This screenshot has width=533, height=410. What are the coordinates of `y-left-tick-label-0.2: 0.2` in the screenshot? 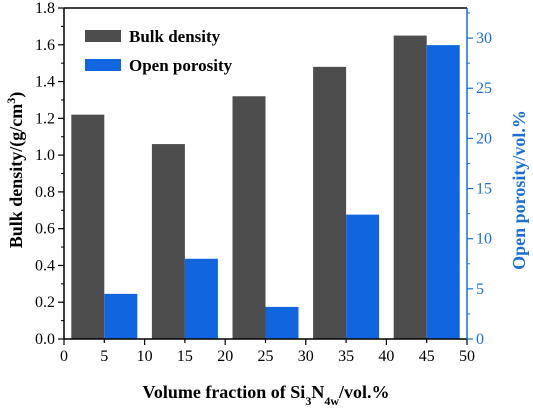 It's located at (45, 302).